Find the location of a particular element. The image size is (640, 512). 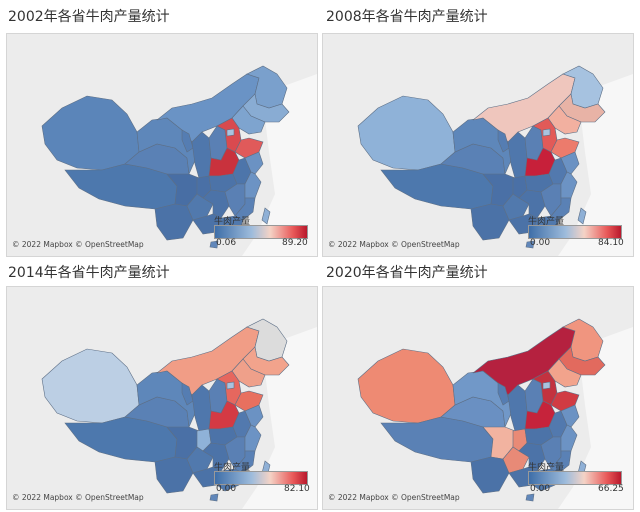

panel-title: 2020年各省牛肉产量统计 is located at coordinates (407, 273).